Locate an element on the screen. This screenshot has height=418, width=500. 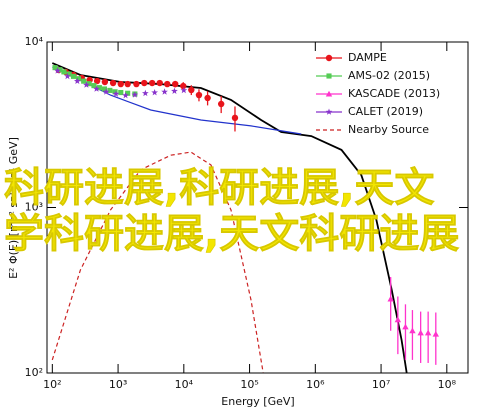
legend-label: CALET (2019) is located at coordinates (385, 111).